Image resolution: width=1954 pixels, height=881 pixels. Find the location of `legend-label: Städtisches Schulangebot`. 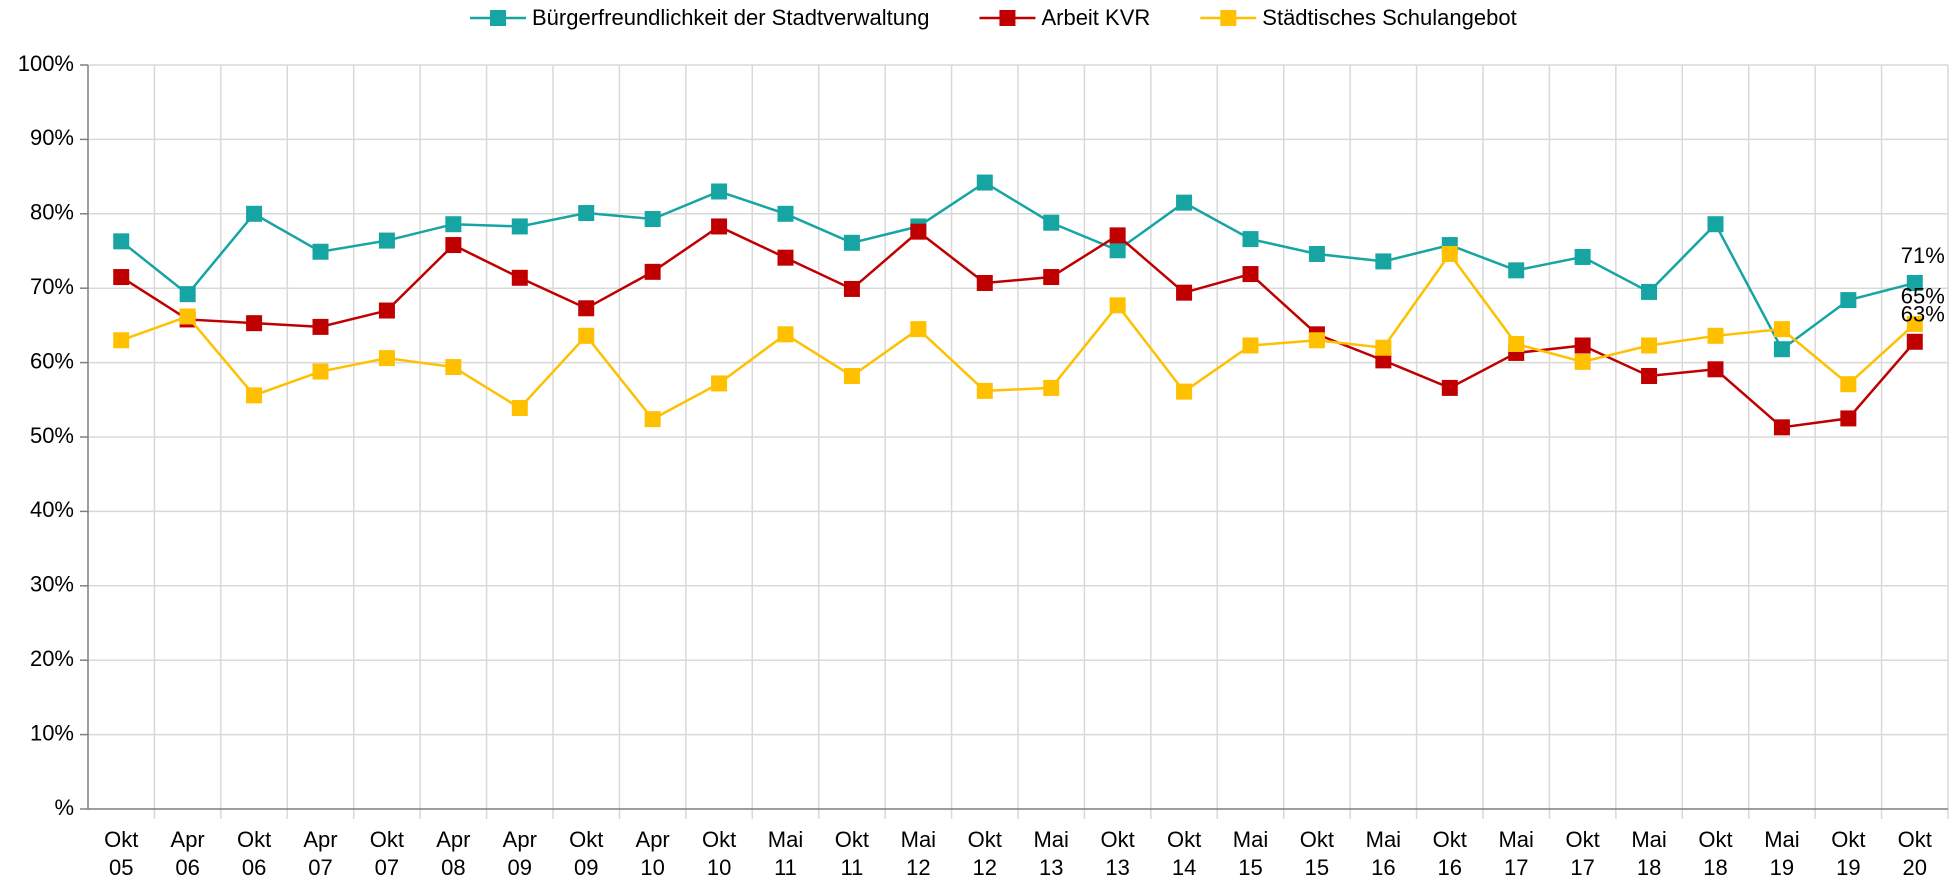

legend-label: Städtisches Schulangebot is located at coordinates (1389, 17).